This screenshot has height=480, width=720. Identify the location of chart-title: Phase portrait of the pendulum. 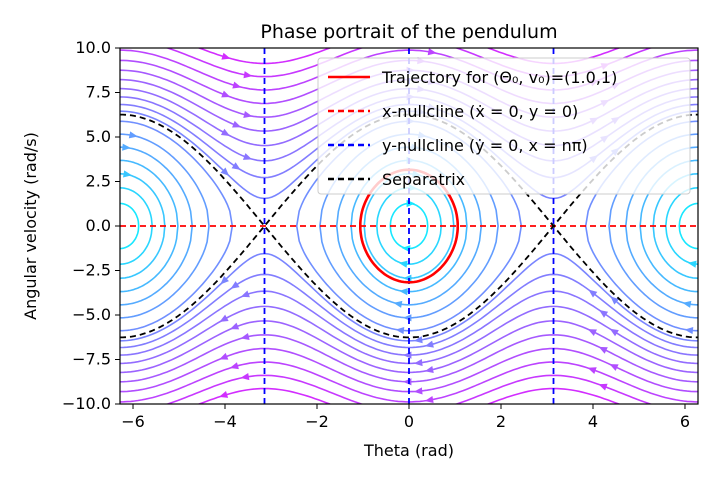
(408, 32).